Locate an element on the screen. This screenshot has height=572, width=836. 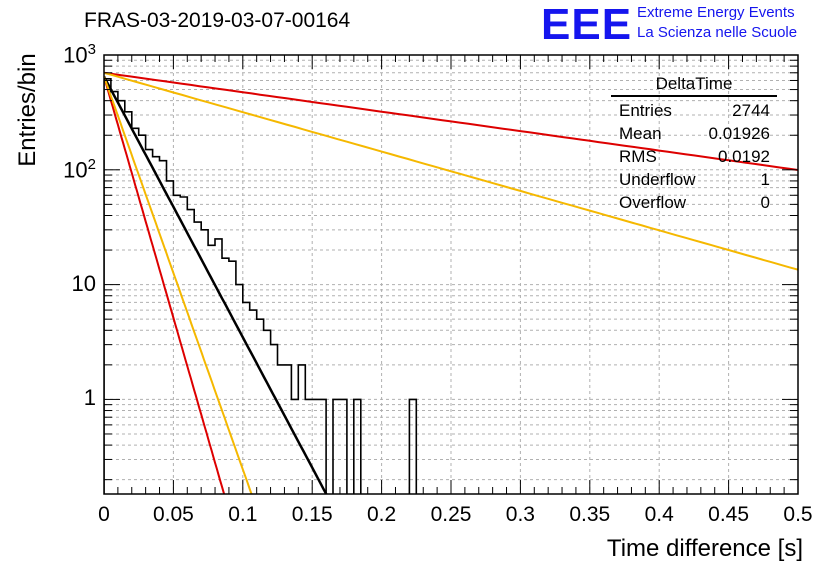
curve-red-shallow is located at coordinates (451, 121).